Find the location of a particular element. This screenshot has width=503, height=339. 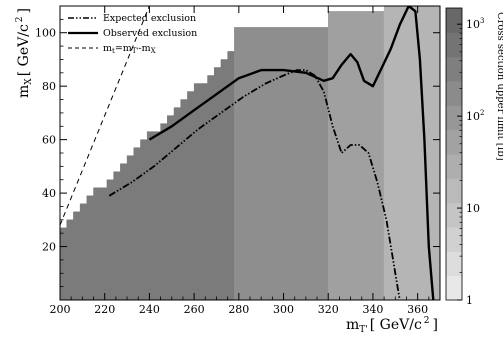

colorbar-tick-label: 10² is located at coordinates (475, 116).